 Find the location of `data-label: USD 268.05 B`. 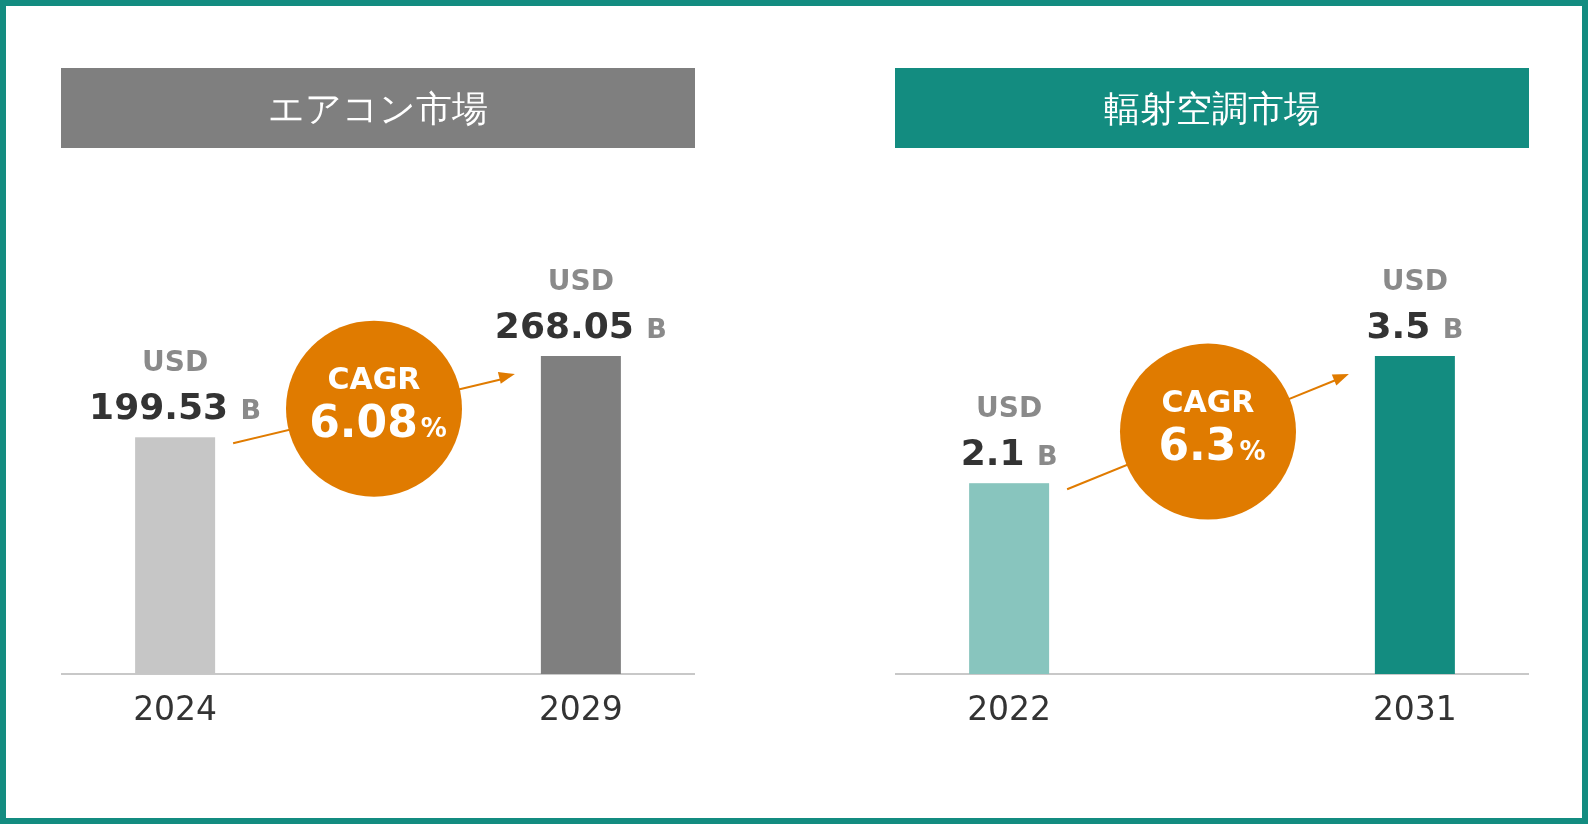

data-label: USD 268.05 B is located at coordinates (580, 305).